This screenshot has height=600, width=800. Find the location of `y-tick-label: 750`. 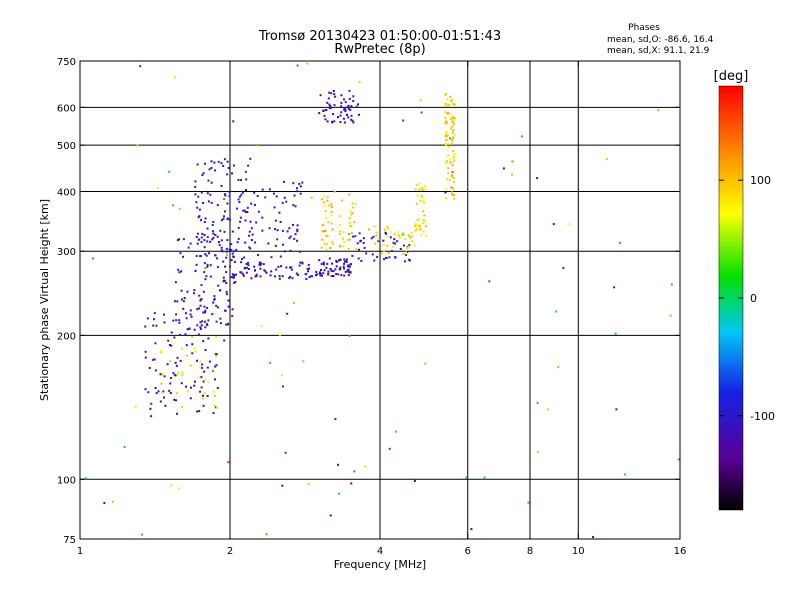

y-tick-label: 750 is located at coordinates (66, 62).